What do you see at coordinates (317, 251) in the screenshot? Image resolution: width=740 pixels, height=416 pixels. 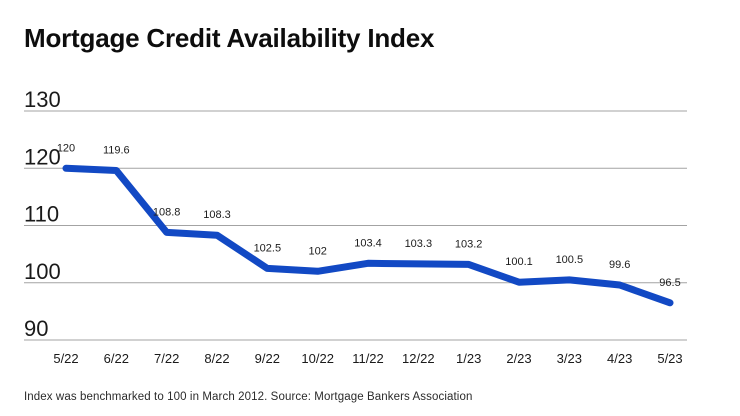 I see `data-point-label: 102` at bounding box center [317, 251].